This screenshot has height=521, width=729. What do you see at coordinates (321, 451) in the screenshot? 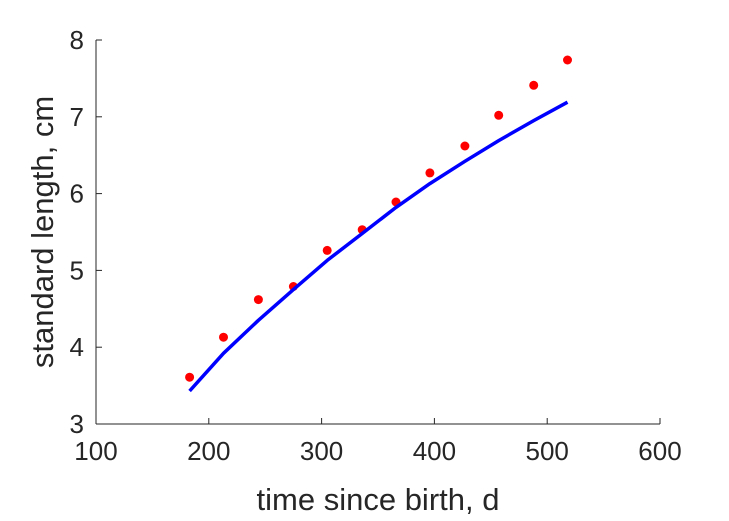
I see `x-tick-label-2: 300` at bounding box center [321, 451].